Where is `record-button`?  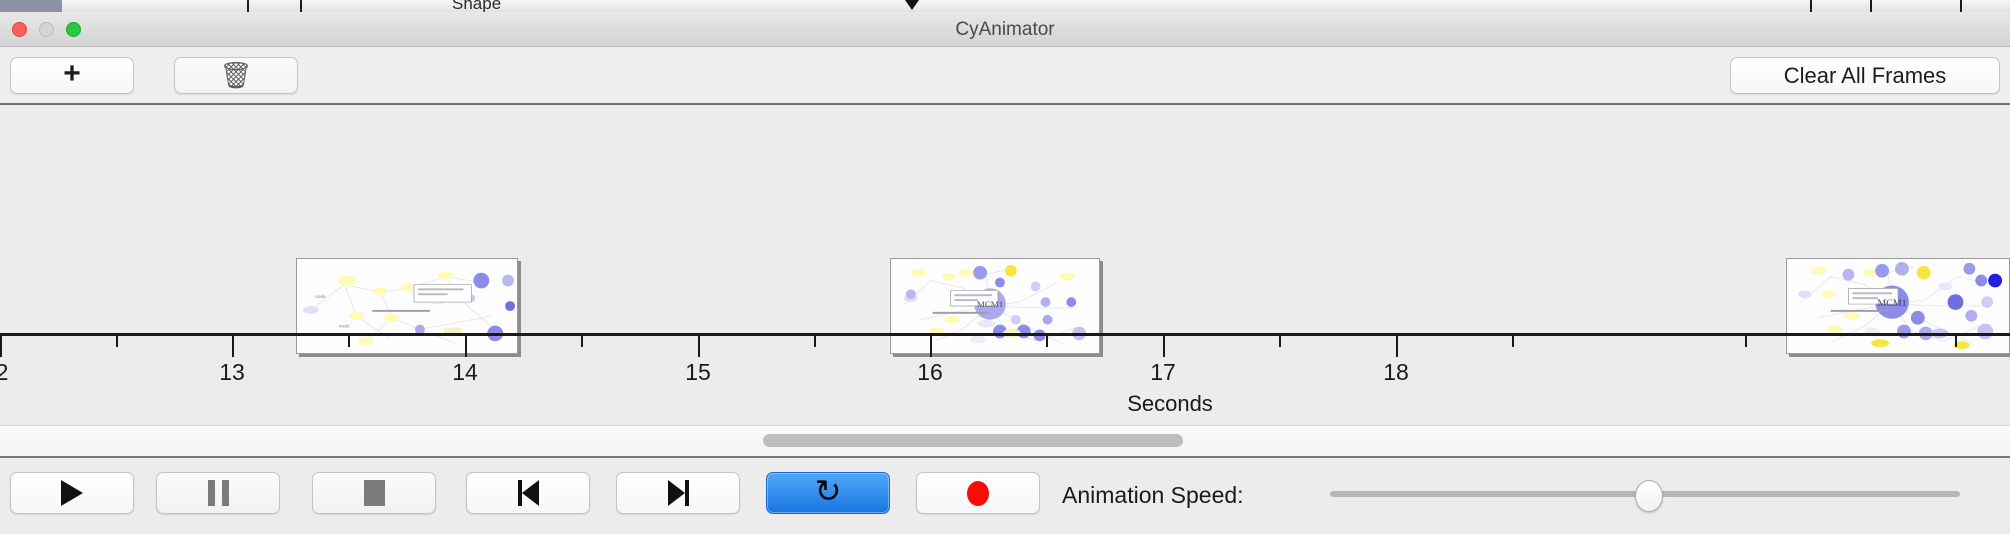 record-button is located at coordinates (978, 493).